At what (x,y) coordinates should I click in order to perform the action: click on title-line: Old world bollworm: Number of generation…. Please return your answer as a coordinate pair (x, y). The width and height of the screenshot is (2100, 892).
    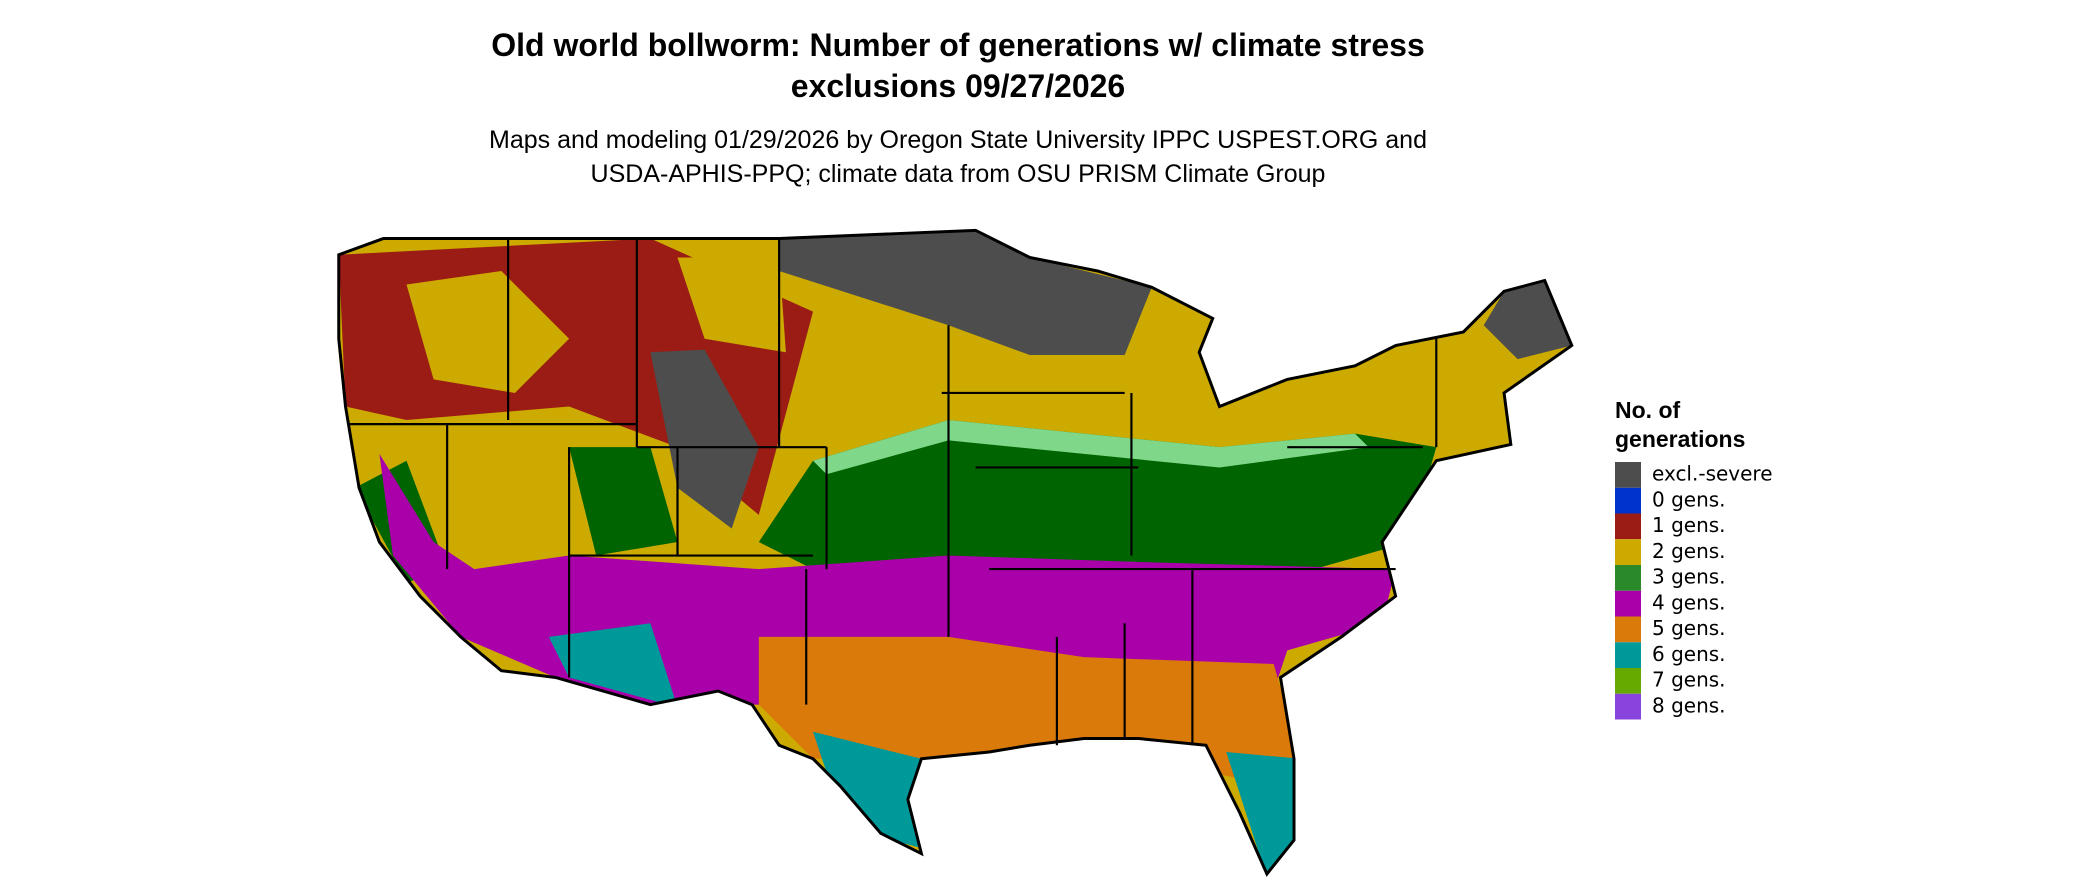
    Looking at the image, I should click on (958, 45).